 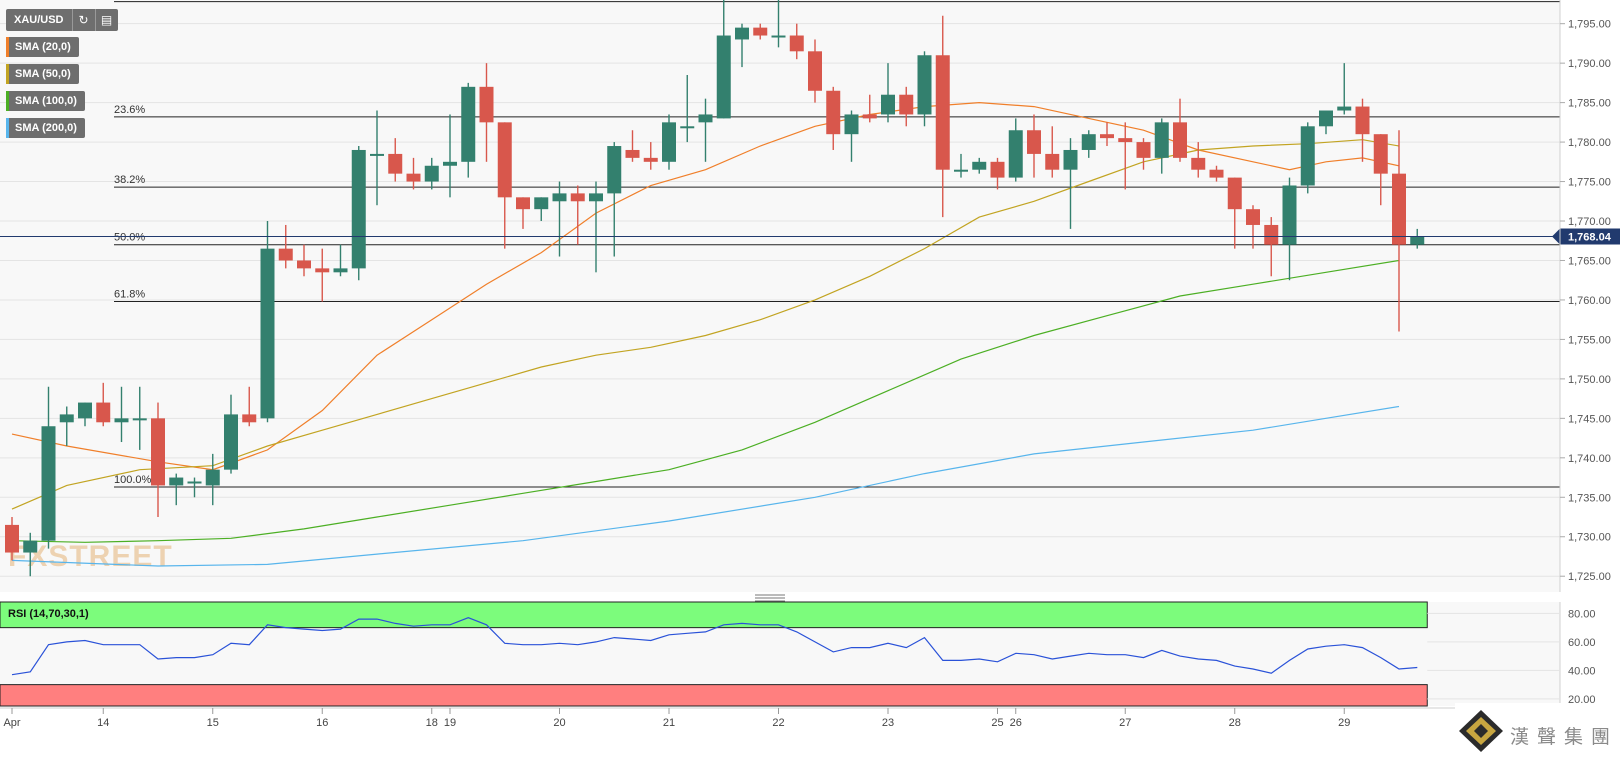 What do you see at coordinates (1589, 301) in the screenshot?
I see `y-tick-label: 1,760.00` at bounding box center [1589, 301].